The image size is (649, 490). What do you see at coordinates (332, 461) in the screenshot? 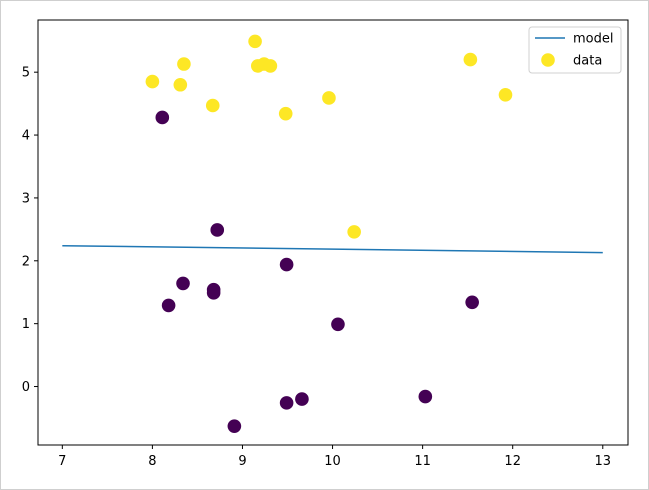
I see `x-tick-label: 10` at bounding box center [332, 461].